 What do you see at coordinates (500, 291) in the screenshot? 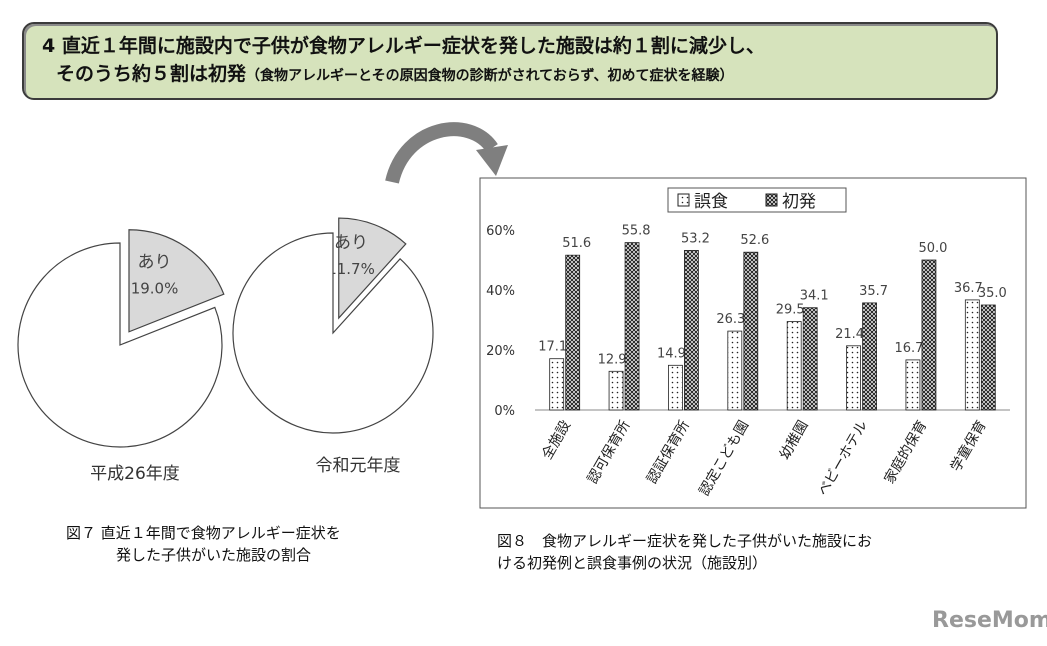
I see `y-tick-label: 40%` at bounding box center [500, 291].